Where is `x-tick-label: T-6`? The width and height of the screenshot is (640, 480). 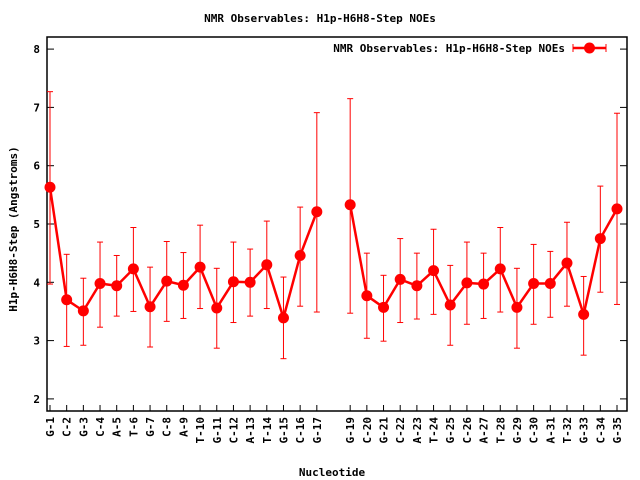
x-tick-label: T-6 is located at coordinates (133, 427).